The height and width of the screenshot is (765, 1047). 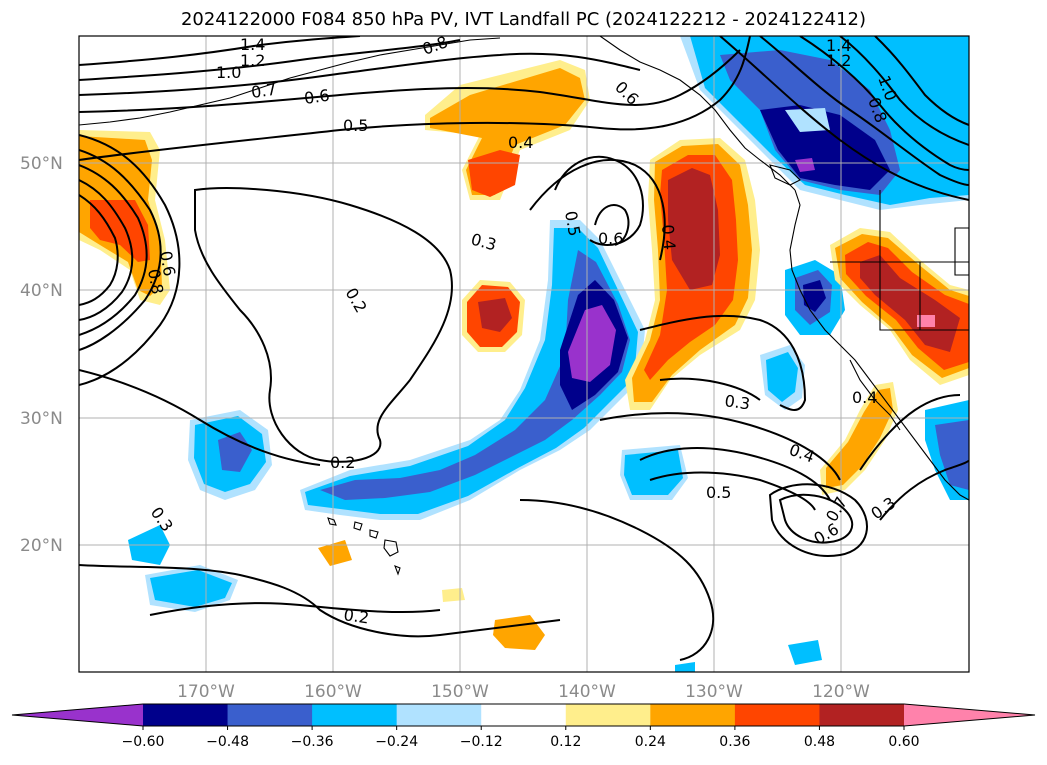 What do you see at coordinates (312, 742) in the screenshot?
I see `colorbar-tick-label: −0.36` at bounding box center [312, 742].